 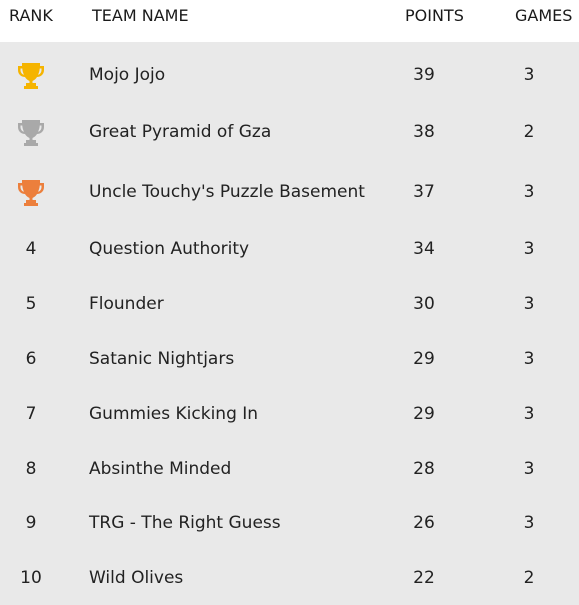 What do you see at coordinates (424, 304) in the screenshot?
I see `team-points: 30` at bounding box center [424, 304].